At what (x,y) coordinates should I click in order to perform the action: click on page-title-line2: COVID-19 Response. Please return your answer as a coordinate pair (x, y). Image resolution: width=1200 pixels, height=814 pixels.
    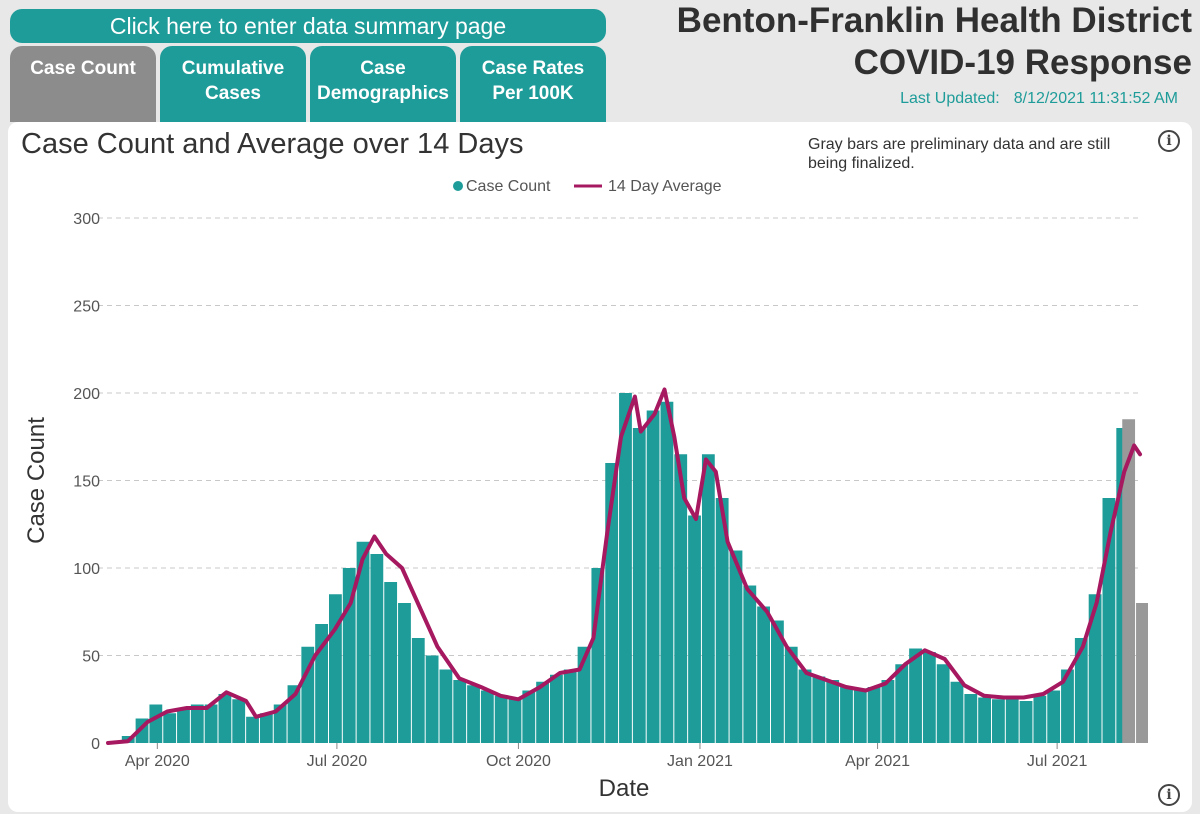
    Looking at the image, I should click on (1022, 62).